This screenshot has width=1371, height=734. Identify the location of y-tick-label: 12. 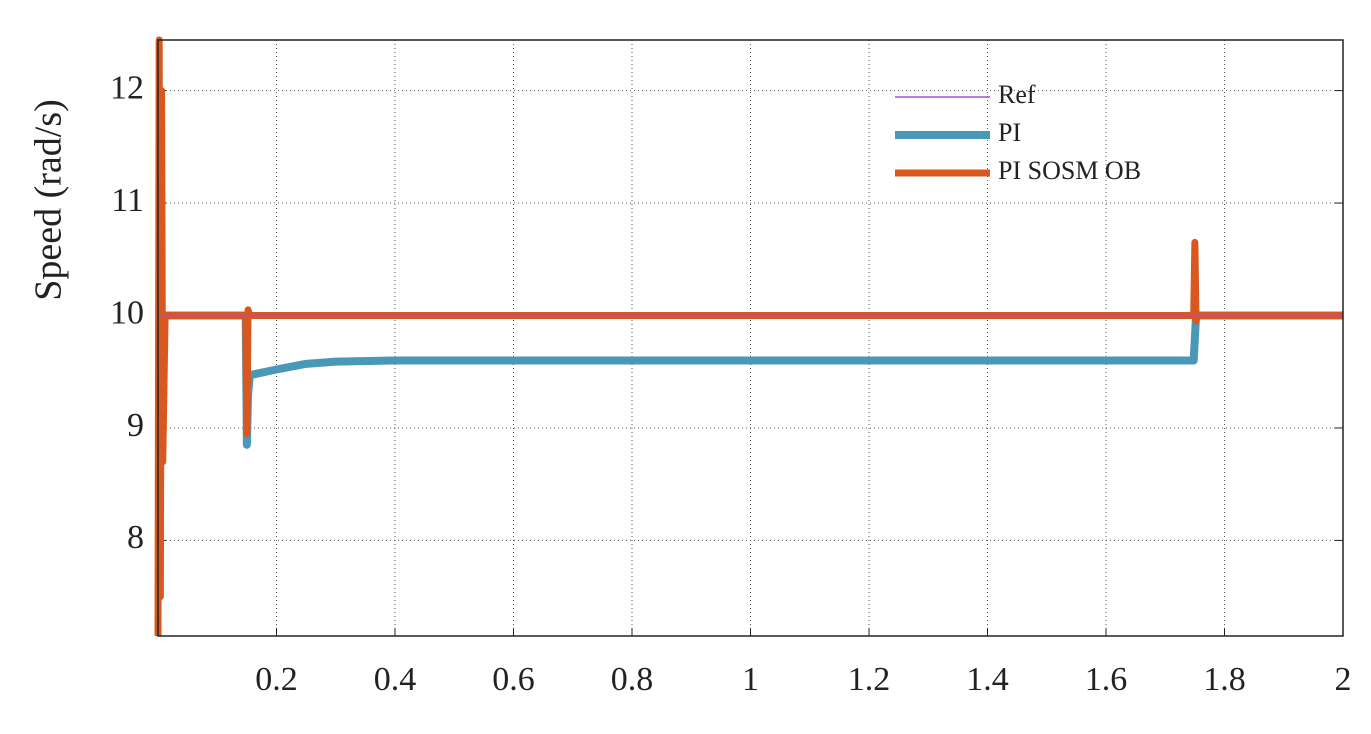
(127, 87).